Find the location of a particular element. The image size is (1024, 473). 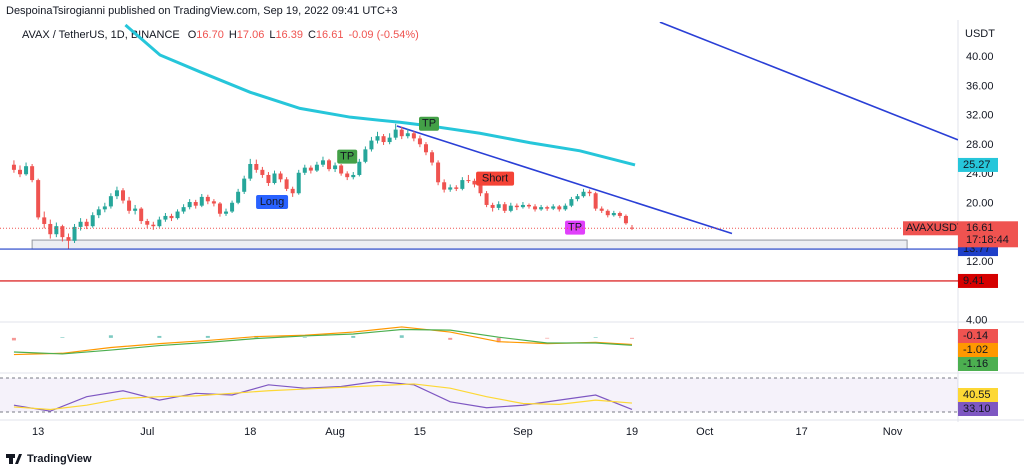

macd-label: -0.14 is located at coordinates (975, 336).